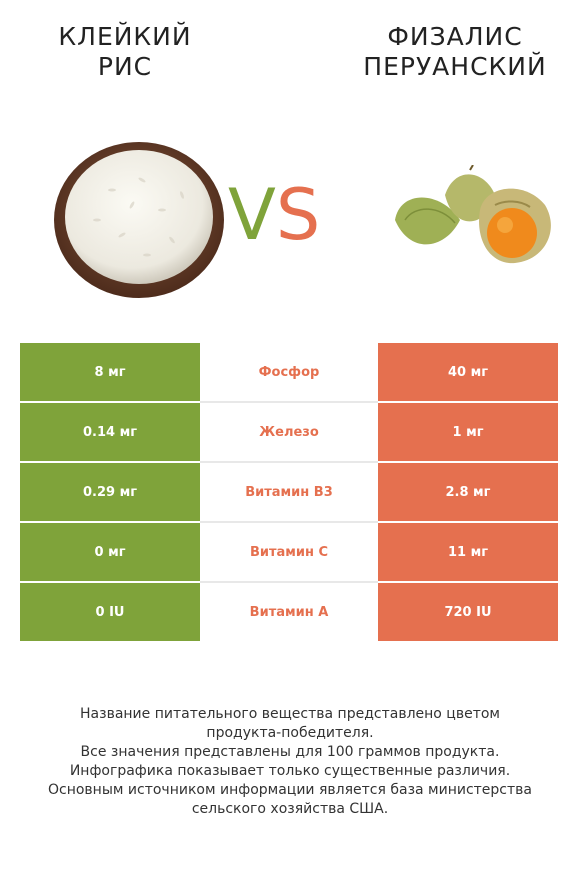 This screenshot has height=874, width=580. I want to click on left-product-title-line1: КЛЕЙКИЙ, so click(125, 36).